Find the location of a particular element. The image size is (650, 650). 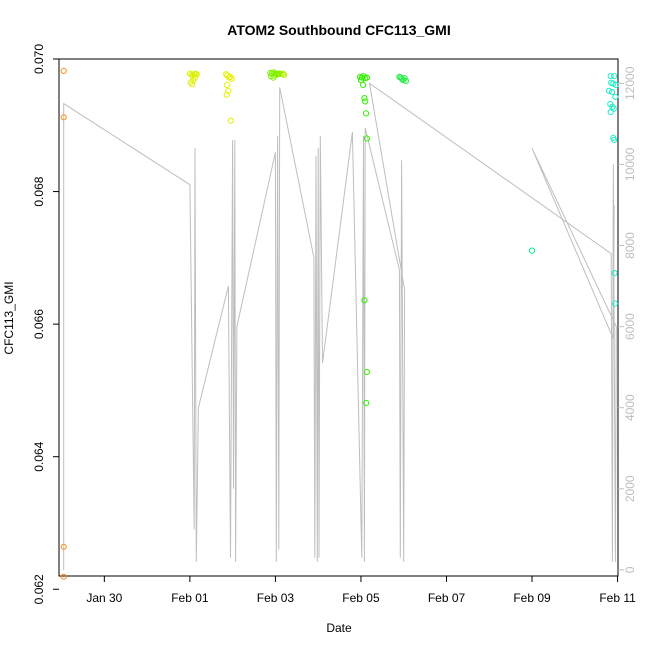

chart-title: ATOM2 Southbound CFC113_GMI is located at coordinates (339, 30).